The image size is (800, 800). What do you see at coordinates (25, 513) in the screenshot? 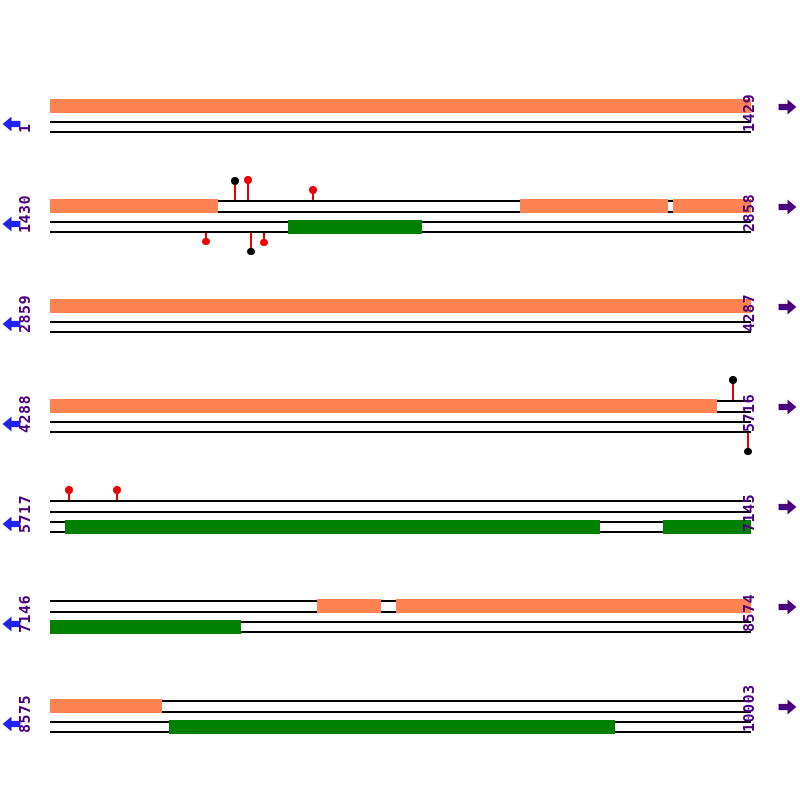
I see `row-start-coordinate: 5717` at bounding box center [25, 513].